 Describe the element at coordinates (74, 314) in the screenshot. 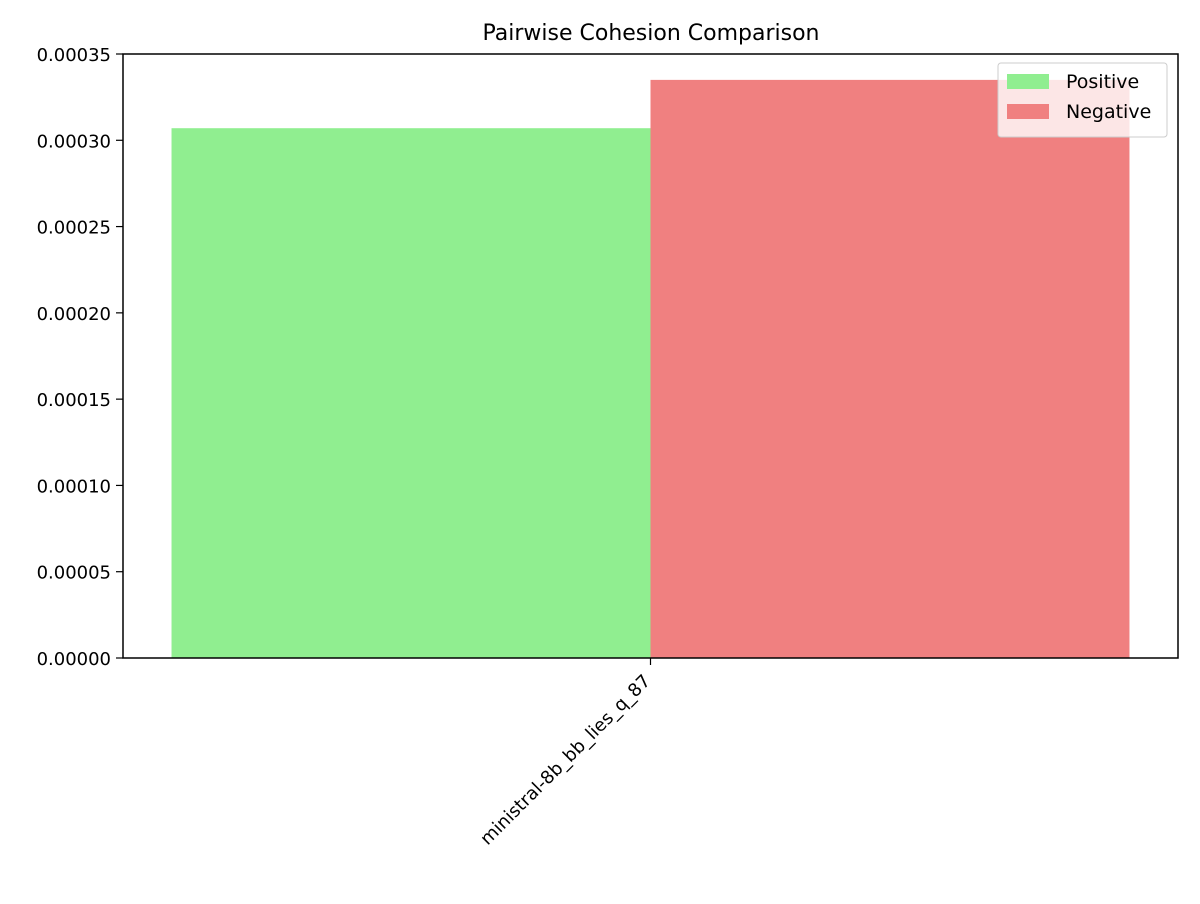

I see `y-tick-label: 0.00020` at that location.